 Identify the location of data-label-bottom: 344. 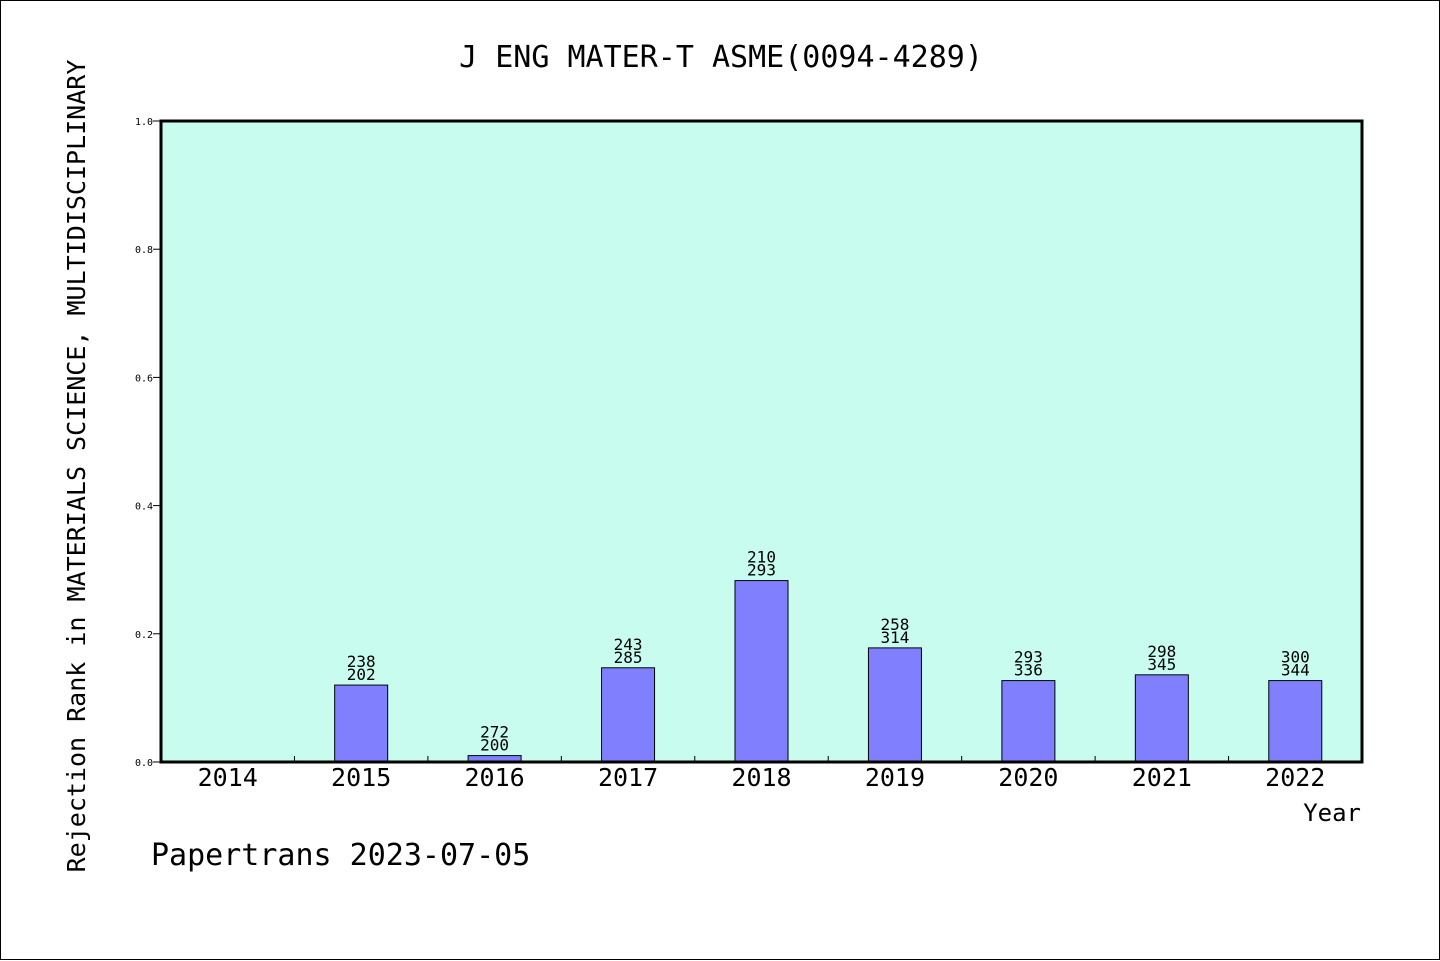
(1295, 670).